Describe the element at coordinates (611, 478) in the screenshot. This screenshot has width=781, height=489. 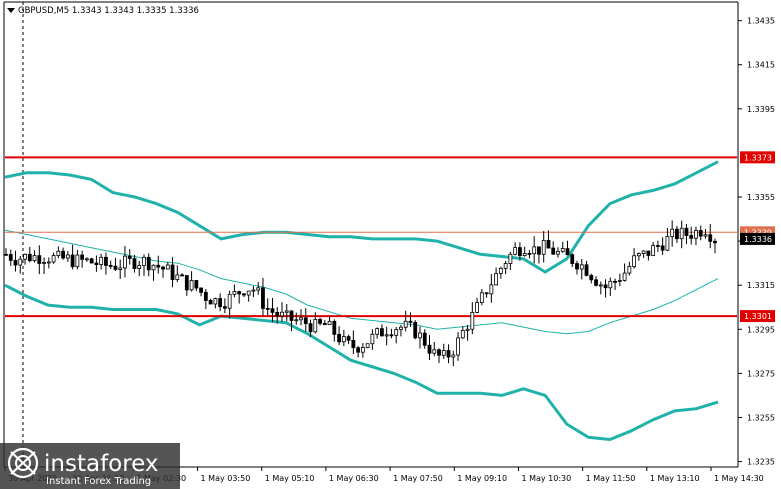
I see `time-tick-label: 1 May 11:50` at that location.